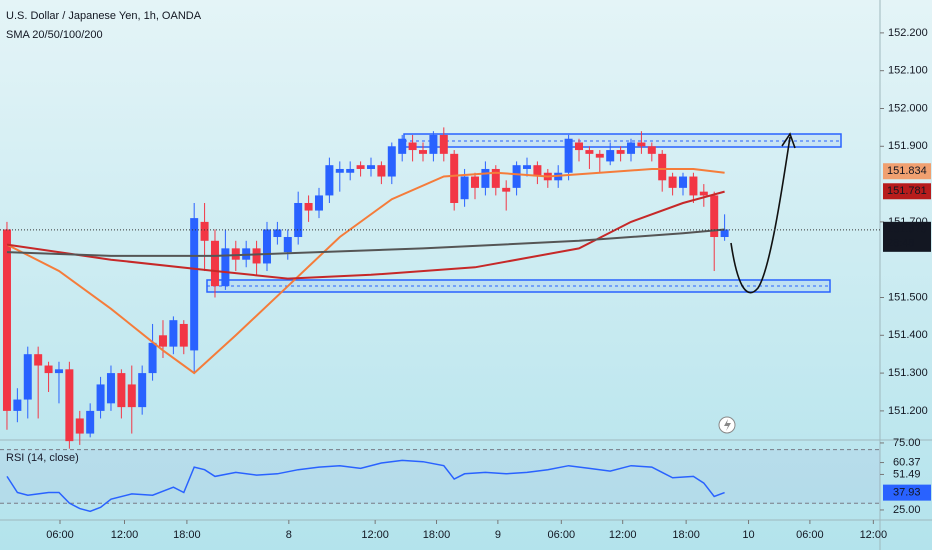 The image size is (932, 550). Describe the element at coordinates (498, 535) in the screenshot. I see `x-tick-label: 9` at that location.